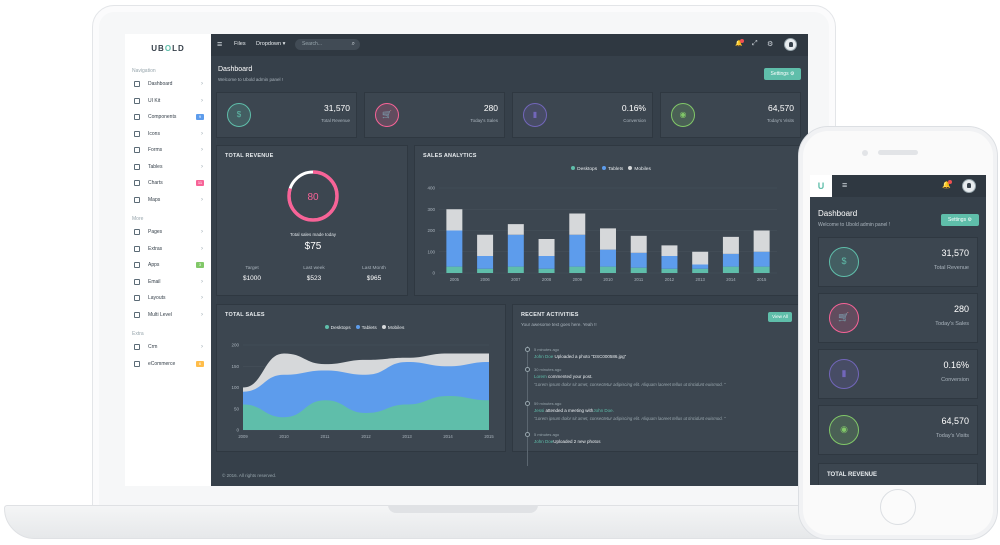  What do you see at coordinates (946, 185) in the screenshot?
I see `phone-bell-icon: 🔔` at bounding box center [946, 185].